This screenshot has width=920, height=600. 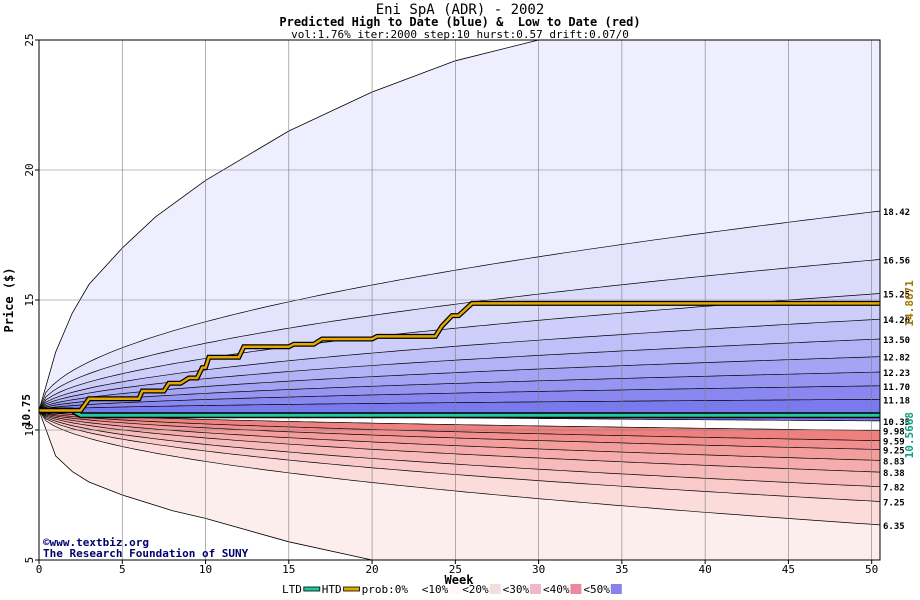 I want to click on x-tick-label: 20, so click(x=371, y=569).